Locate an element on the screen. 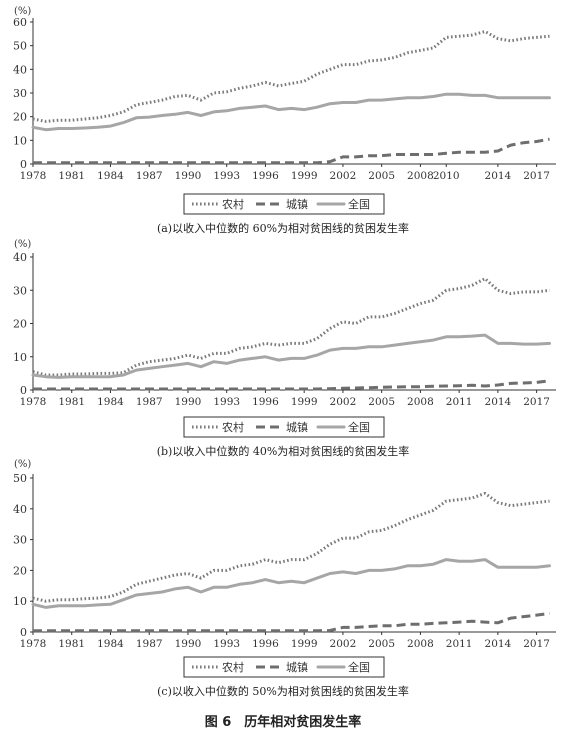 Image resolution: width=566 pixels, height=739 pixels. panel-caption: (b)以收入中位数的 40%为相对贫困线的贫困发生率 is located at coordinates (283, 451).